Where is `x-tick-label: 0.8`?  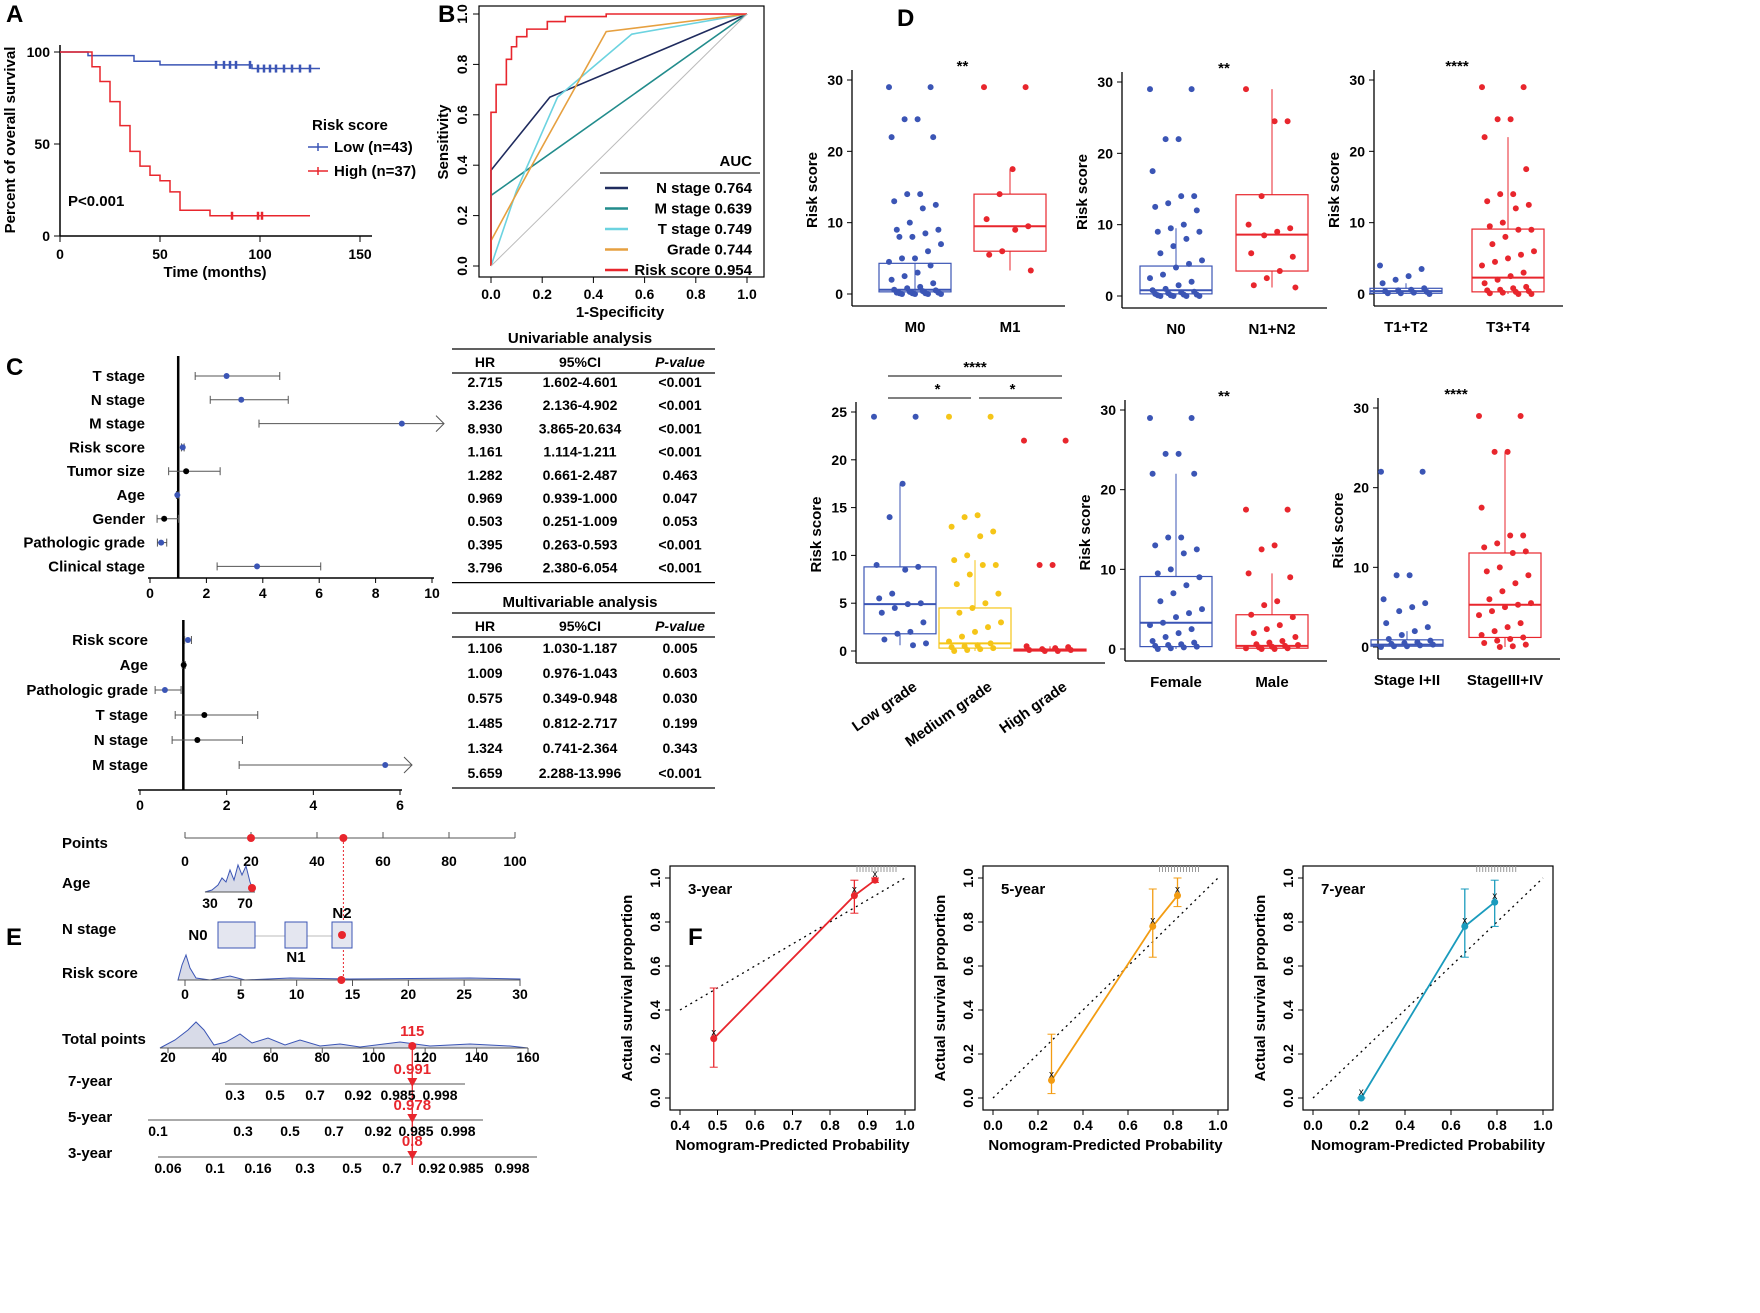
x-tick-label: 0.8 is located at coordinates (1173, 1125).